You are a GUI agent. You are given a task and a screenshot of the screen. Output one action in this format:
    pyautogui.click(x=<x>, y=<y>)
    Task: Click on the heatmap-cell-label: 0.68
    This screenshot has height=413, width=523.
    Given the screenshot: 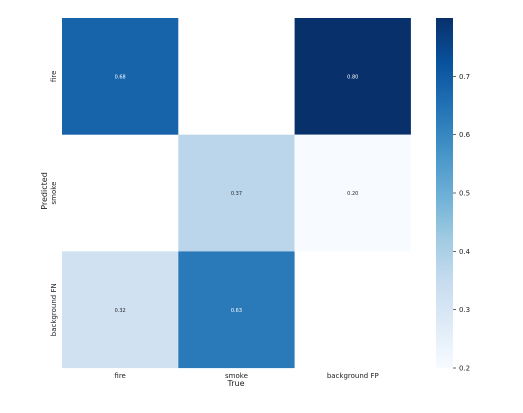 What is the action you would take?
    pyautogui.click(x=120, y=77)
    